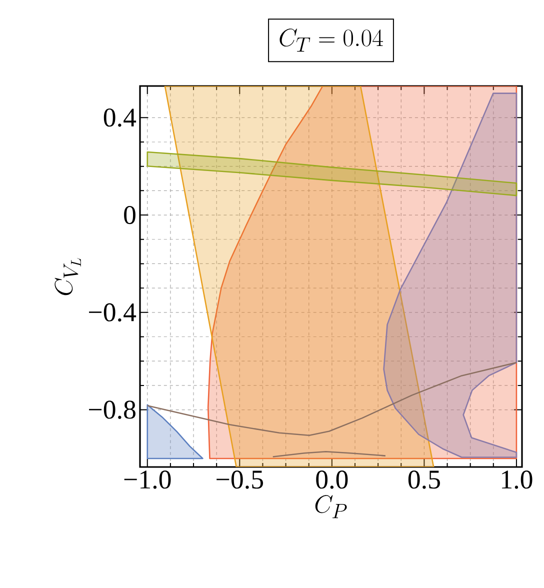 This screenshot has width=544, height=588. Describe the element at coordinates (240, 479) in the screenshot. I see `x-tick-label: −0.5` at that location.